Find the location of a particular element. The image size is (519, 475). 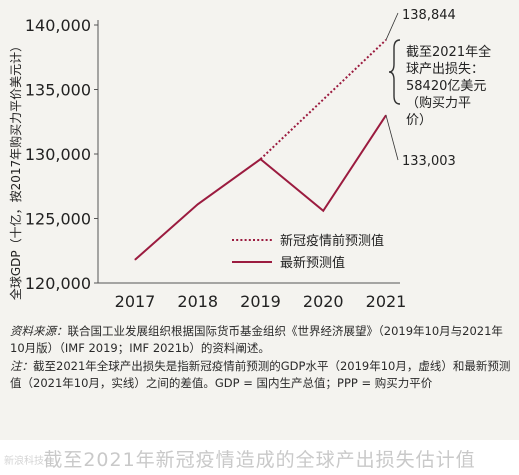

legend-label-latest: 最新预测值 is located at coordinates (312, 263).